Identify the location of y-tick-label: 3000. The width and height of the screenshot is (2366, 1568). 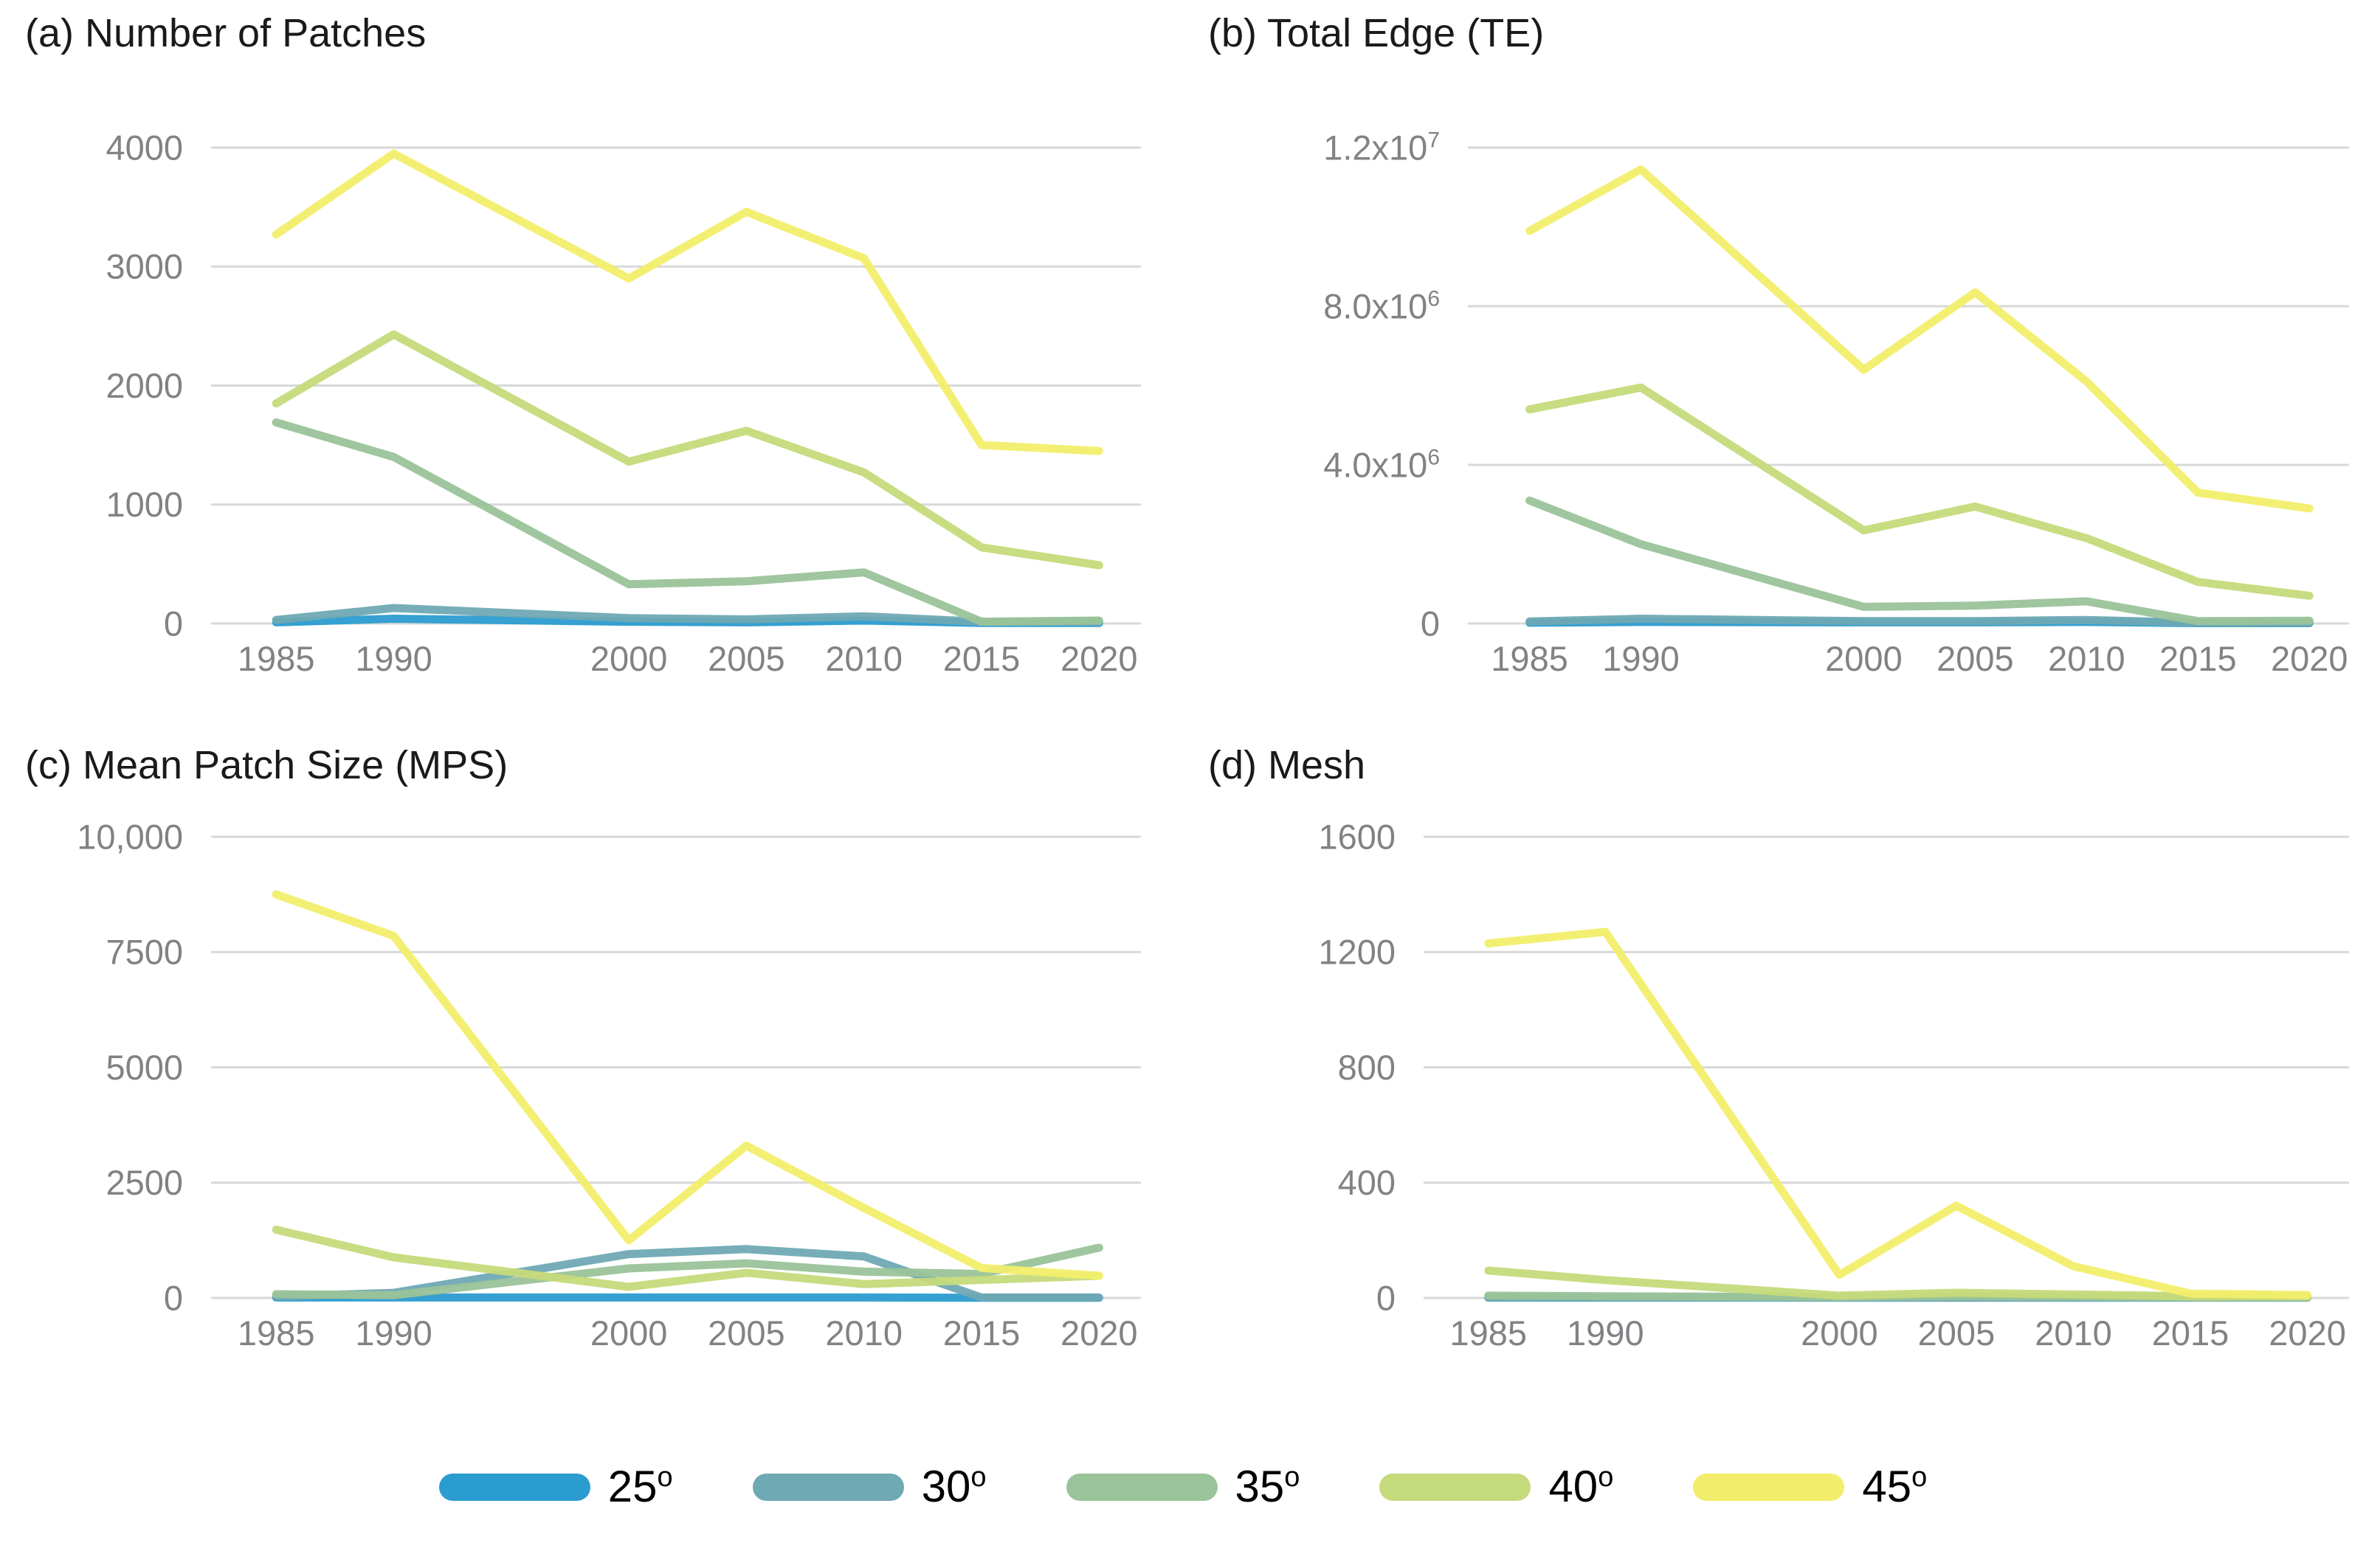
(144, 266).